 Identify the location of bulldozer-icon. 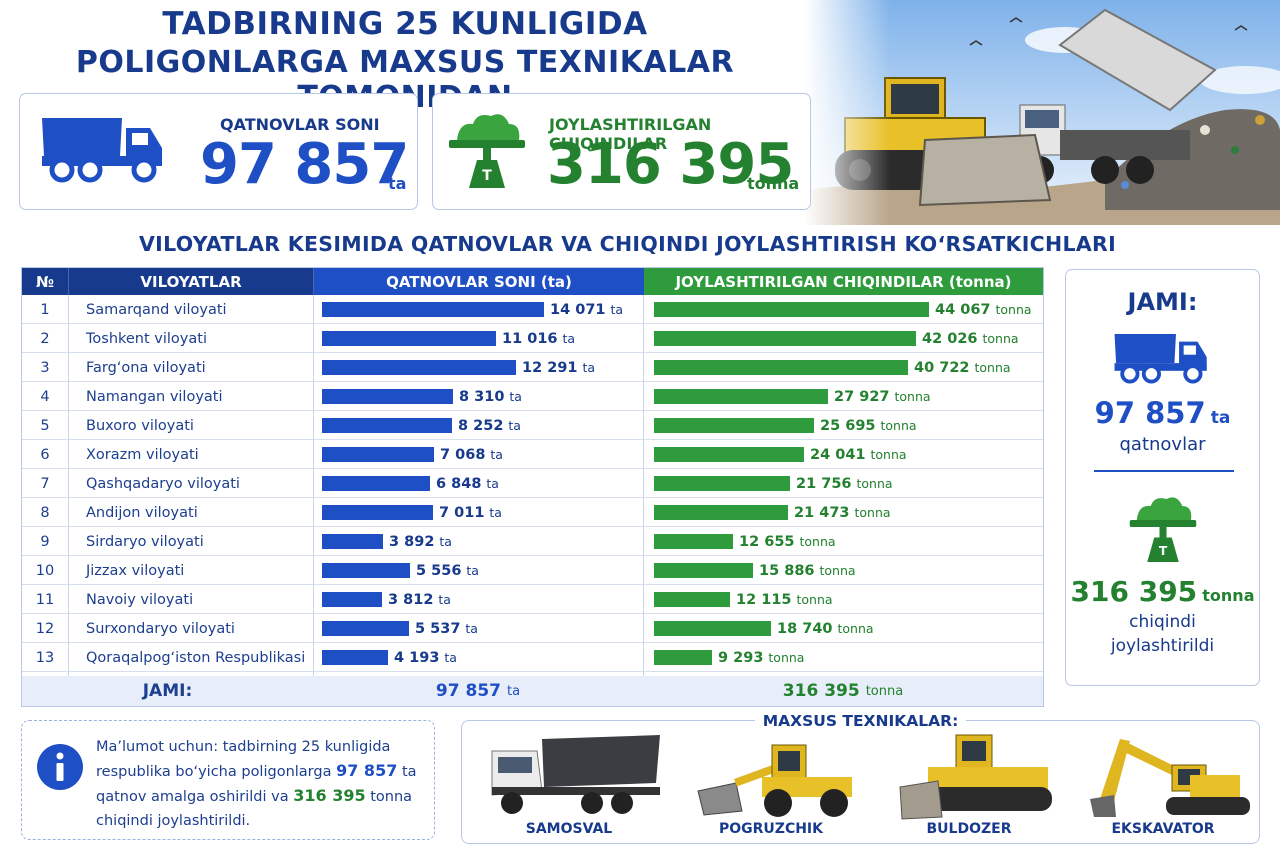
(975, 777).